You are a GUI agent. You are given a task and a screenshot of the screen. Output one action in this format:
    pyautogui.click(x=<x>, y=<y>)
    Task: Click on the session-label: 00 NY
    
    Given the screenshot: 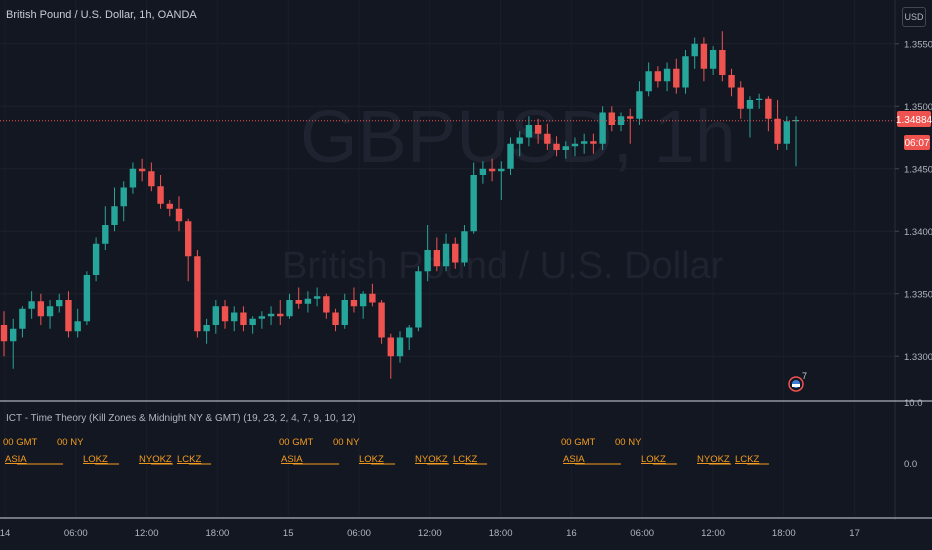 What is the action you would take?
    pyautogui.click(x=346, y=442)
    